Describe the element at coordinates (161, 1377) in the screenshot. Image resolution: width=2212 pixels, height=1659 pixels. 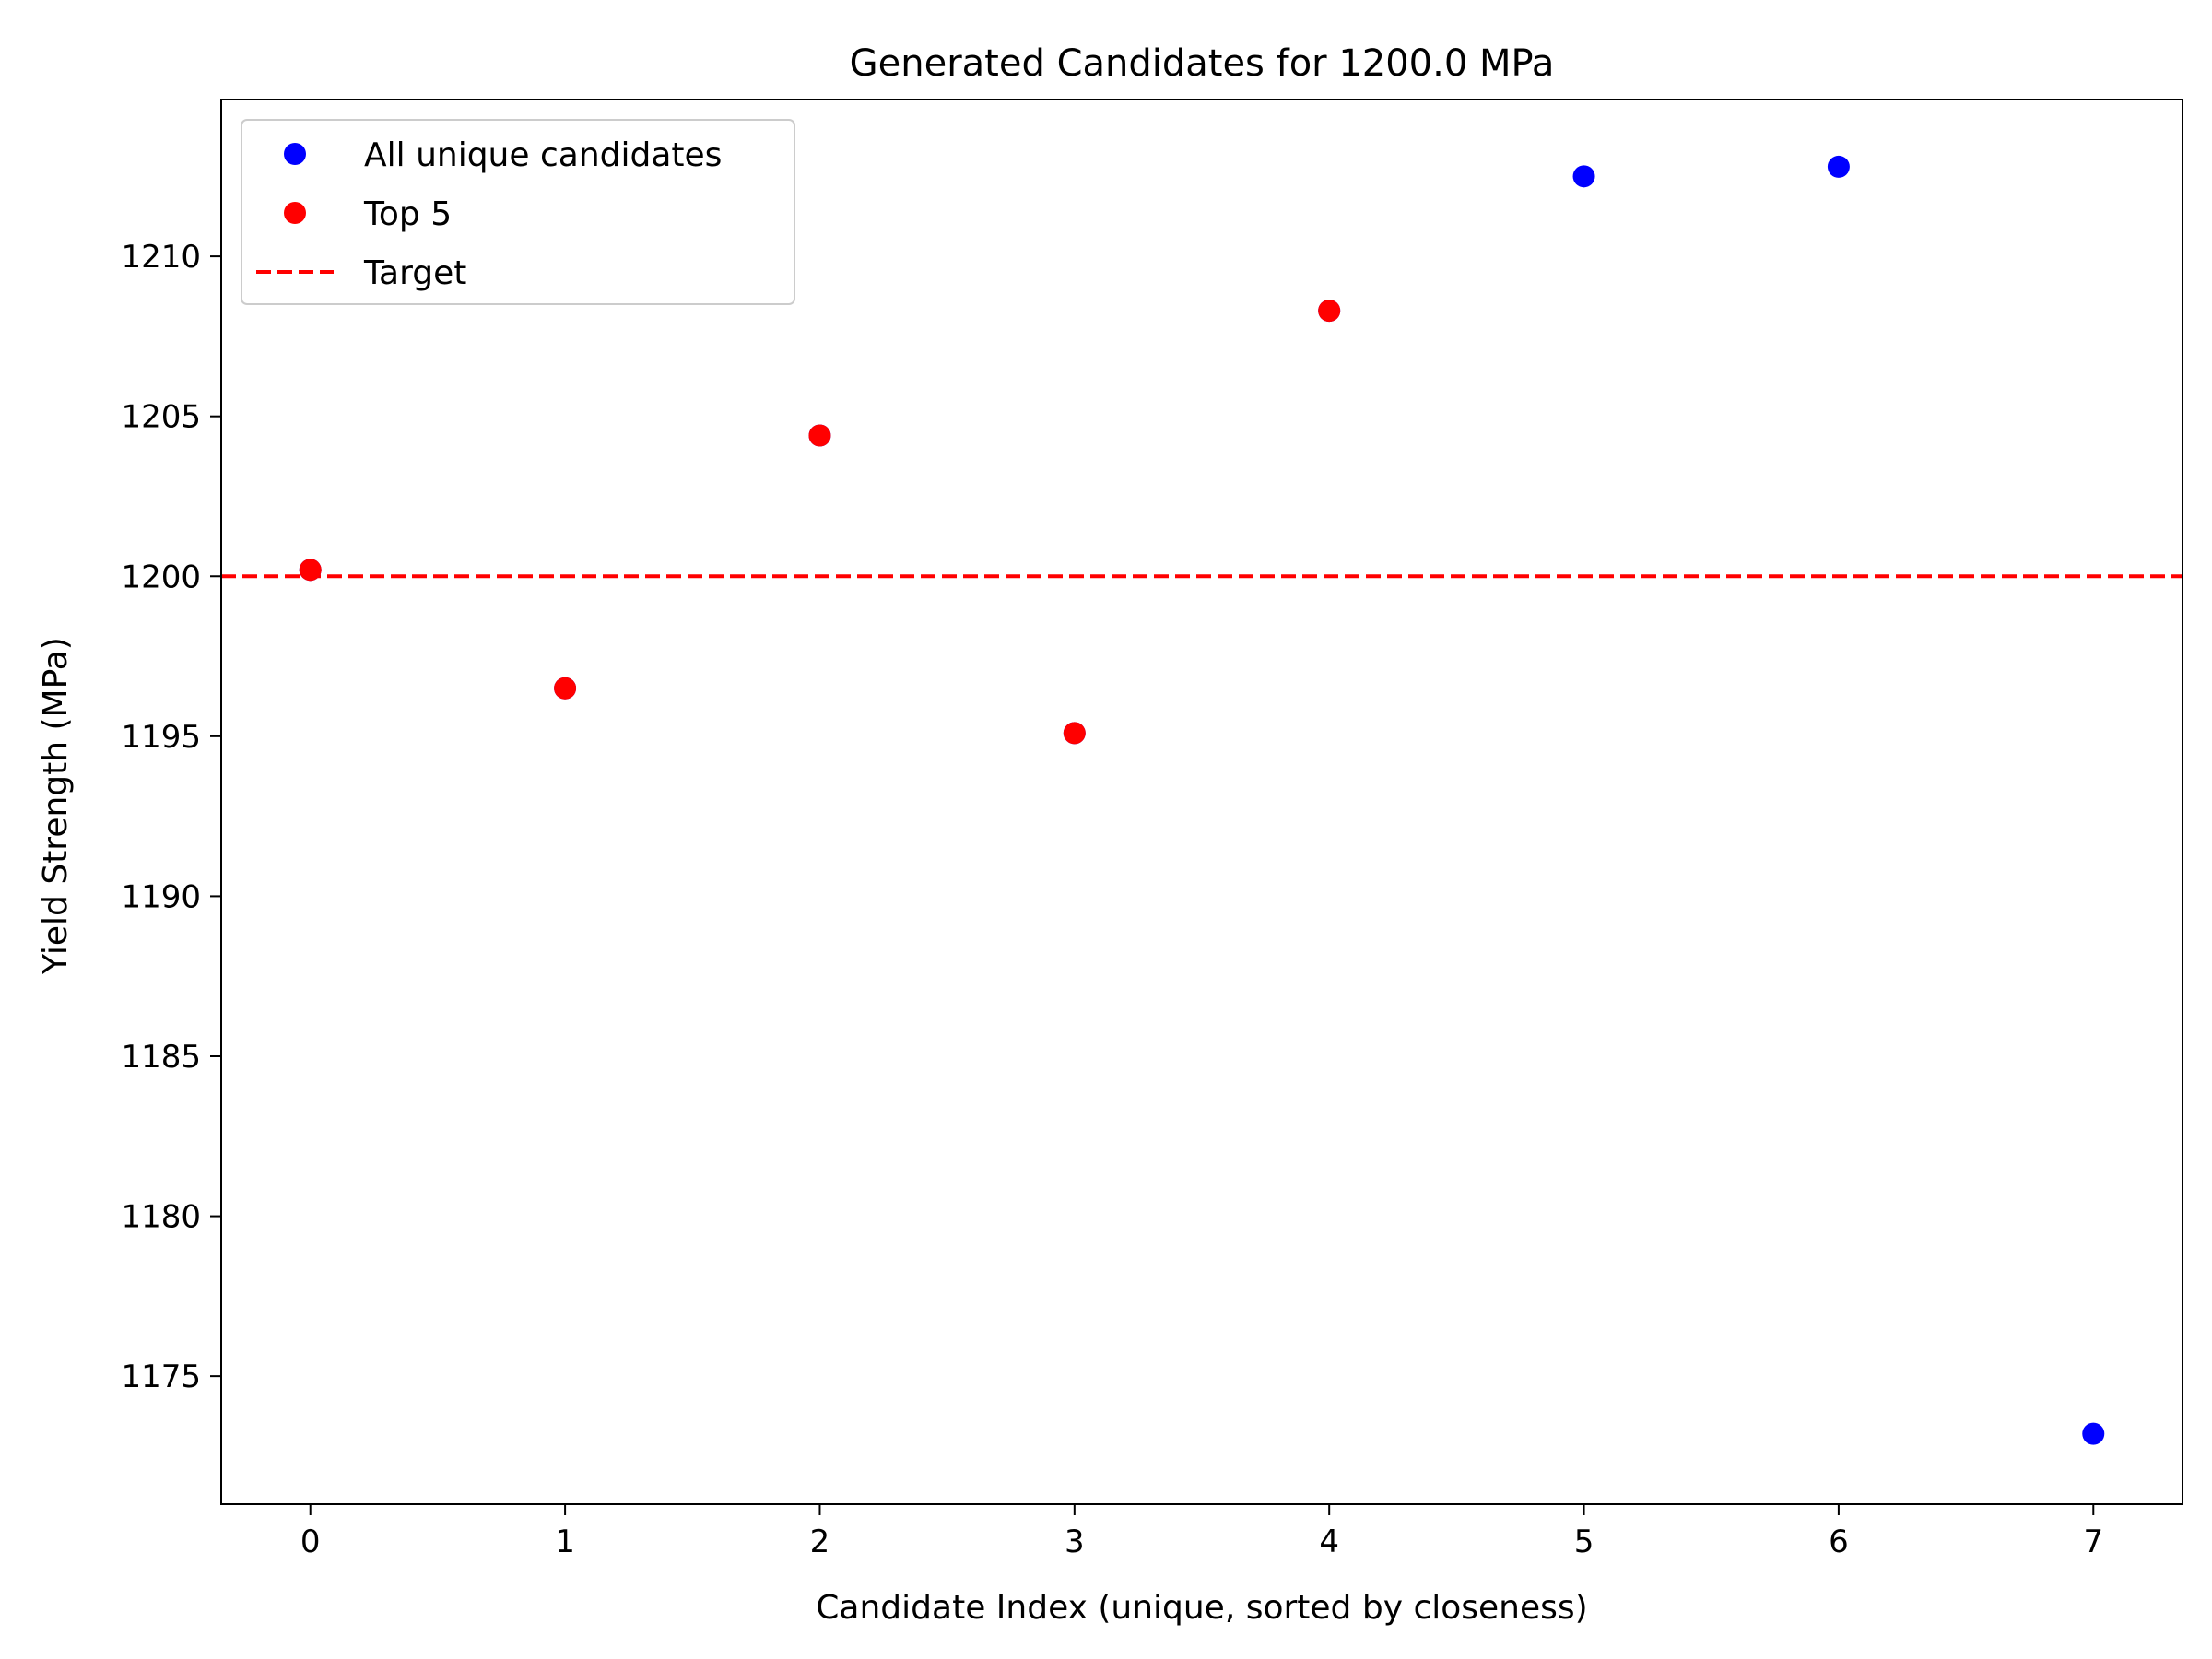
I see `y-tick-label: 1175` at that location.